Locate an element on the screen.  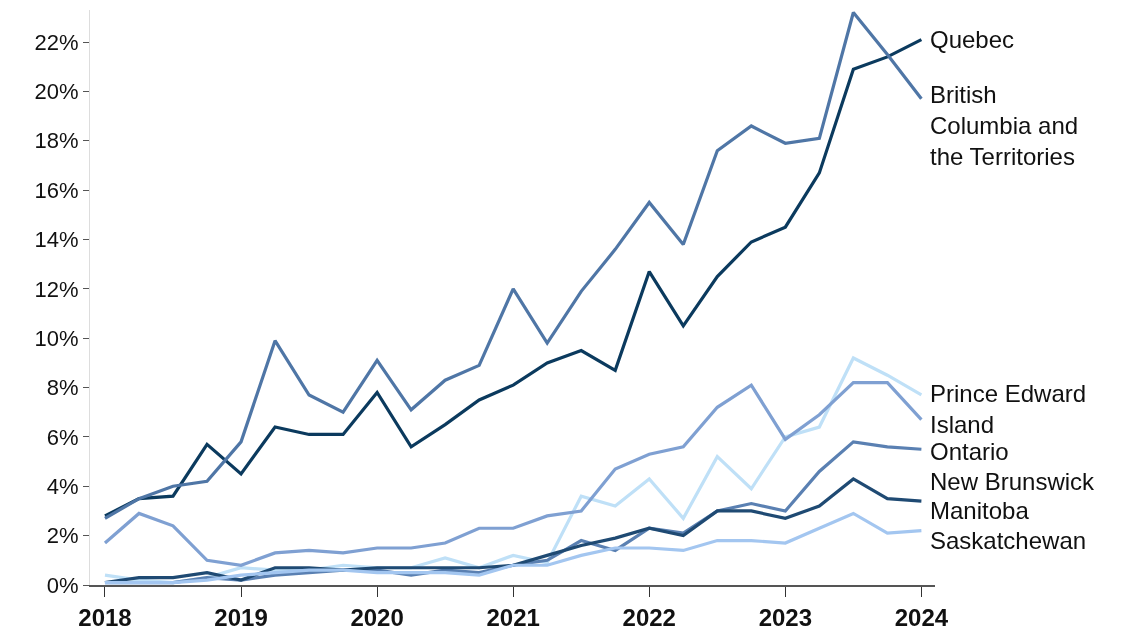
series-label: Manitoba is located at coordinates (980, 510).